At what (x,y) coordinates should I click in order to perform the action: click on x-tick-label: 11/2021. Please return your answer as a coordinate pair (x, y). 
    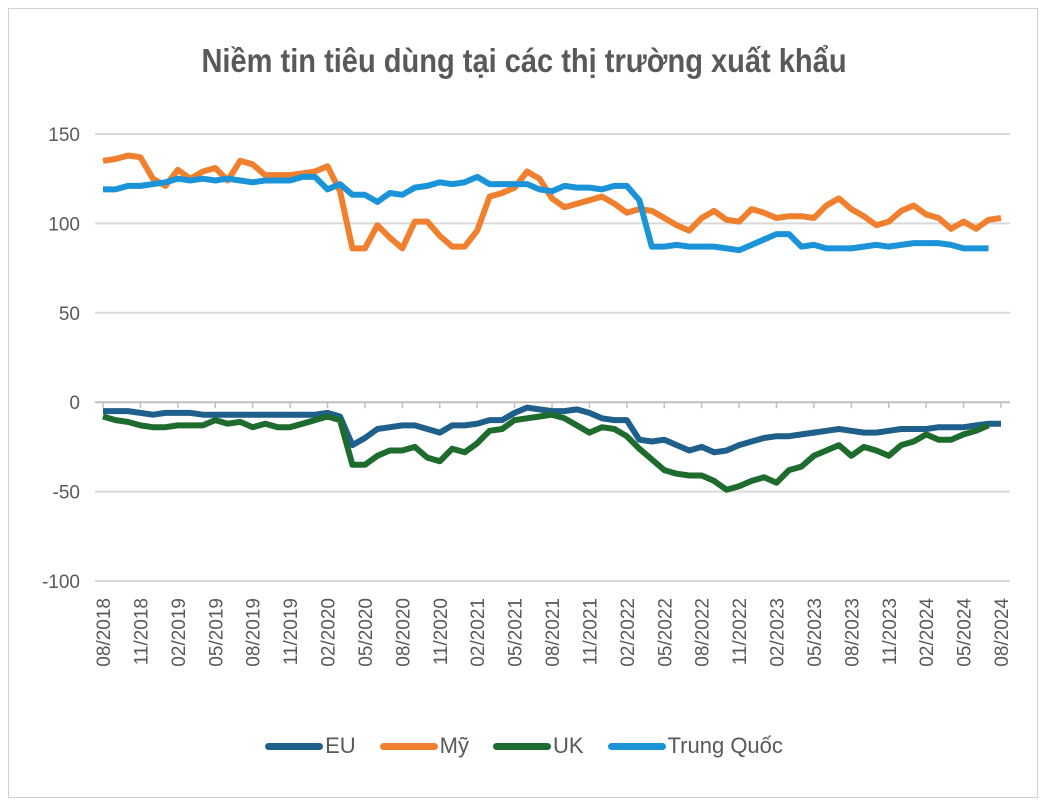
    Looking at the image, I should click on (590, 631).